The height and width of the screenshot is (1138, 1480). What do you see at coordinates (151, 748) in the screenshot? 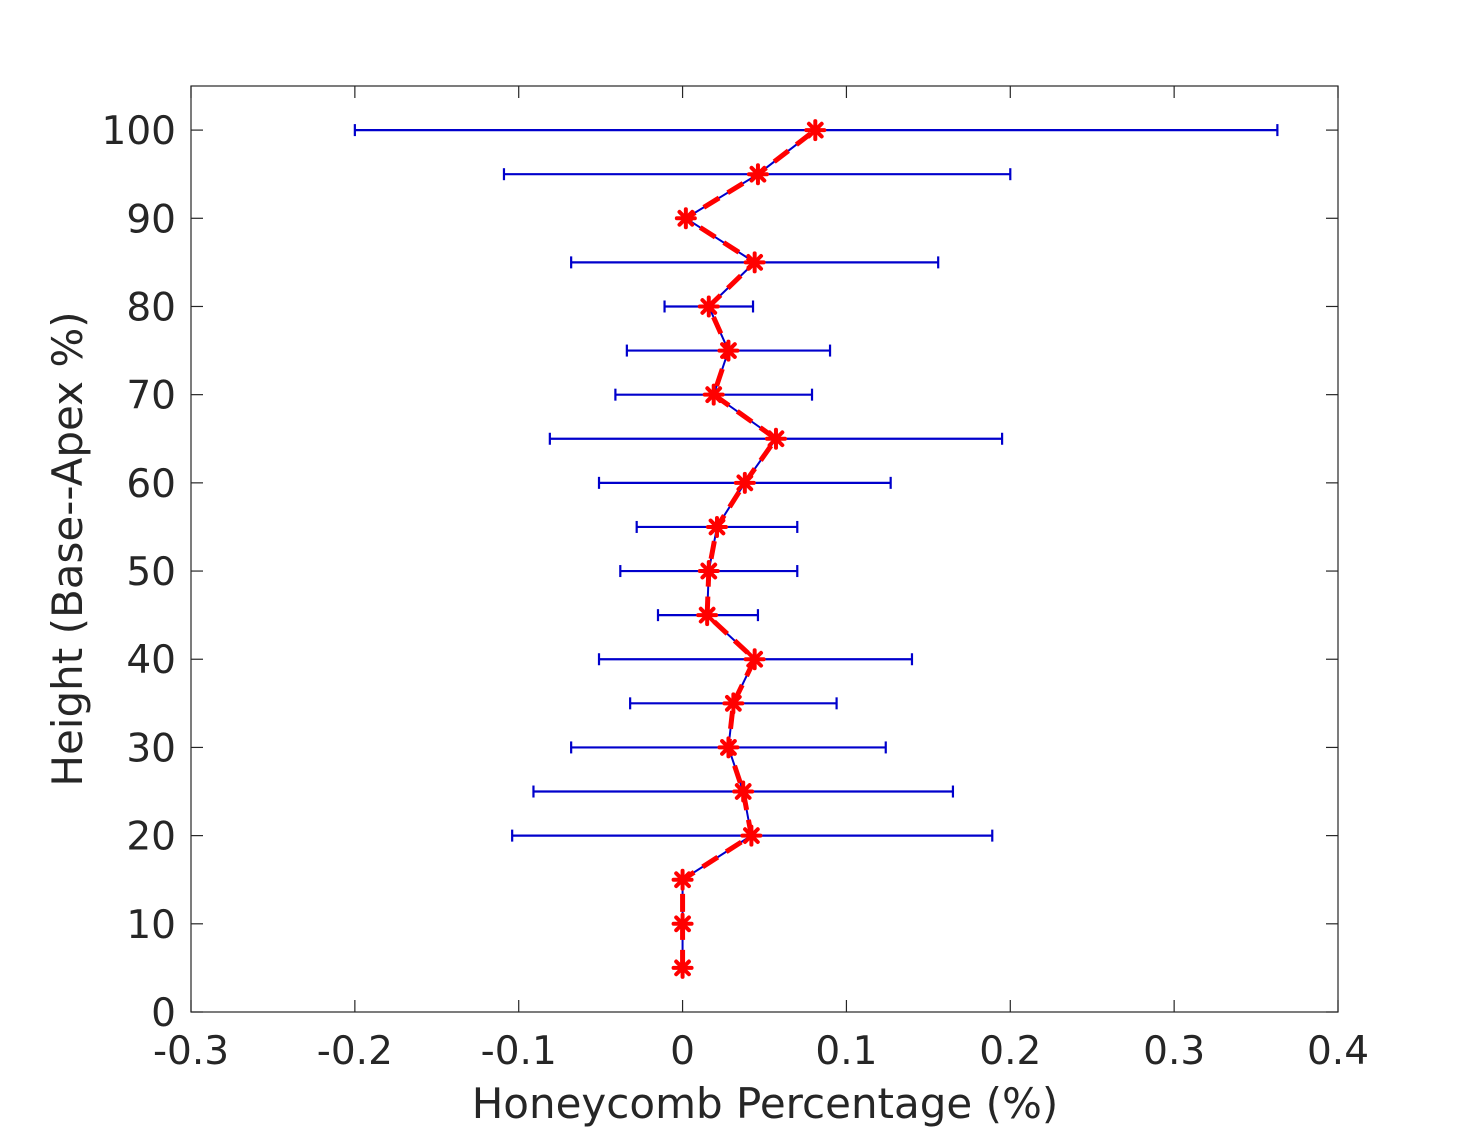
I see `y-tick-label: 30` at bounding box center [151, 748].